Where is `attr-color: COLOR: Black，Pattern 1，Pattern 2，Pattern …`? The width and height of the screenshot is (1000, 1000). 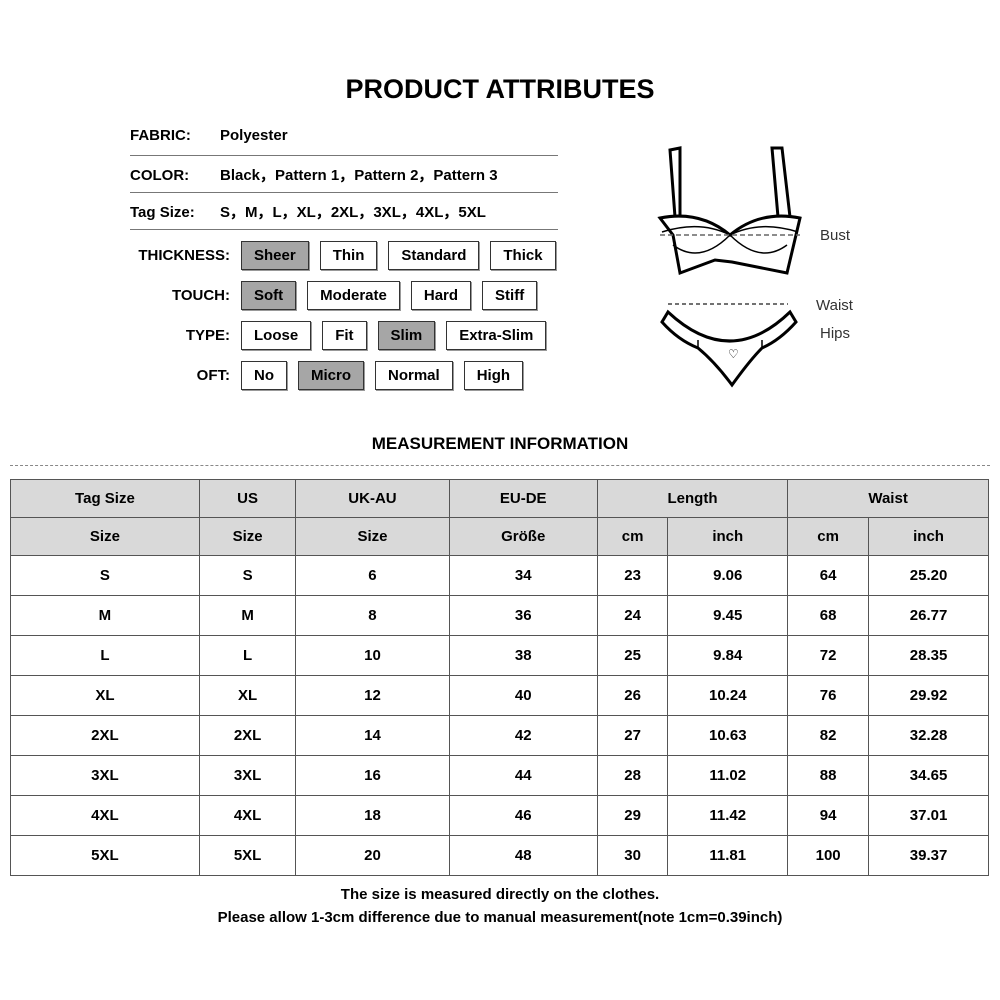
attr-color: COLOR: Black，Pattern 1，Pattern 2，Pattern … is located at coordinates (344, 174).